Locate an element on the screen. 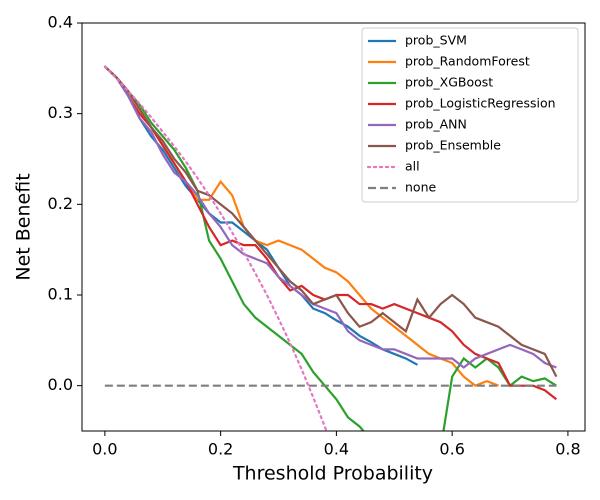 The height and width of the screenshot is (500, 600). y-tick-label: 0.2 is located at coordinates (60, 203).